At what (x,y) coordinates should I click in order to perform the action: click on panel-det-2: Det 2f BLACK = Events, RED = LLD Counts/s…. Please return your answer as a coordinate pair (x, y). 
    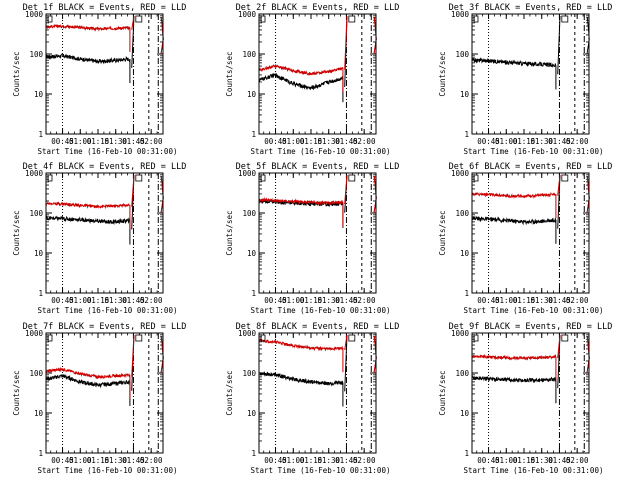
    Looking at the image, I should click on (312, 79).